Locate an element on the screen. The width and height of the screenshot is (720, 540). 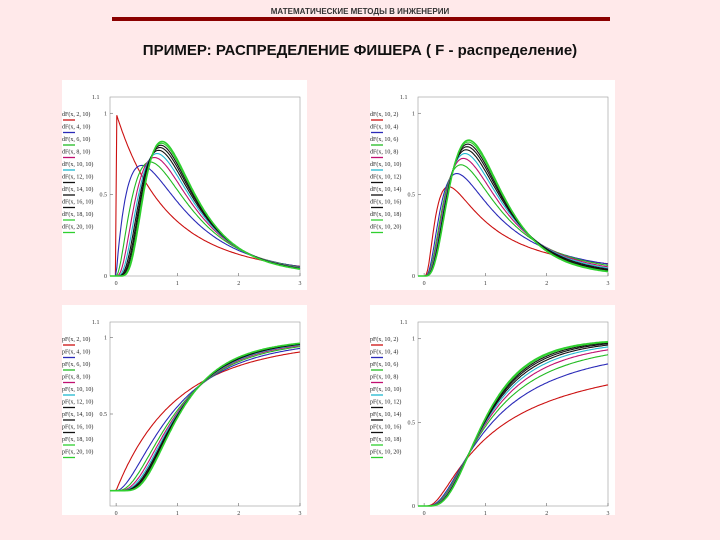
legend-label: dF(x, 4, 10) is located at coordinates (76, 127).